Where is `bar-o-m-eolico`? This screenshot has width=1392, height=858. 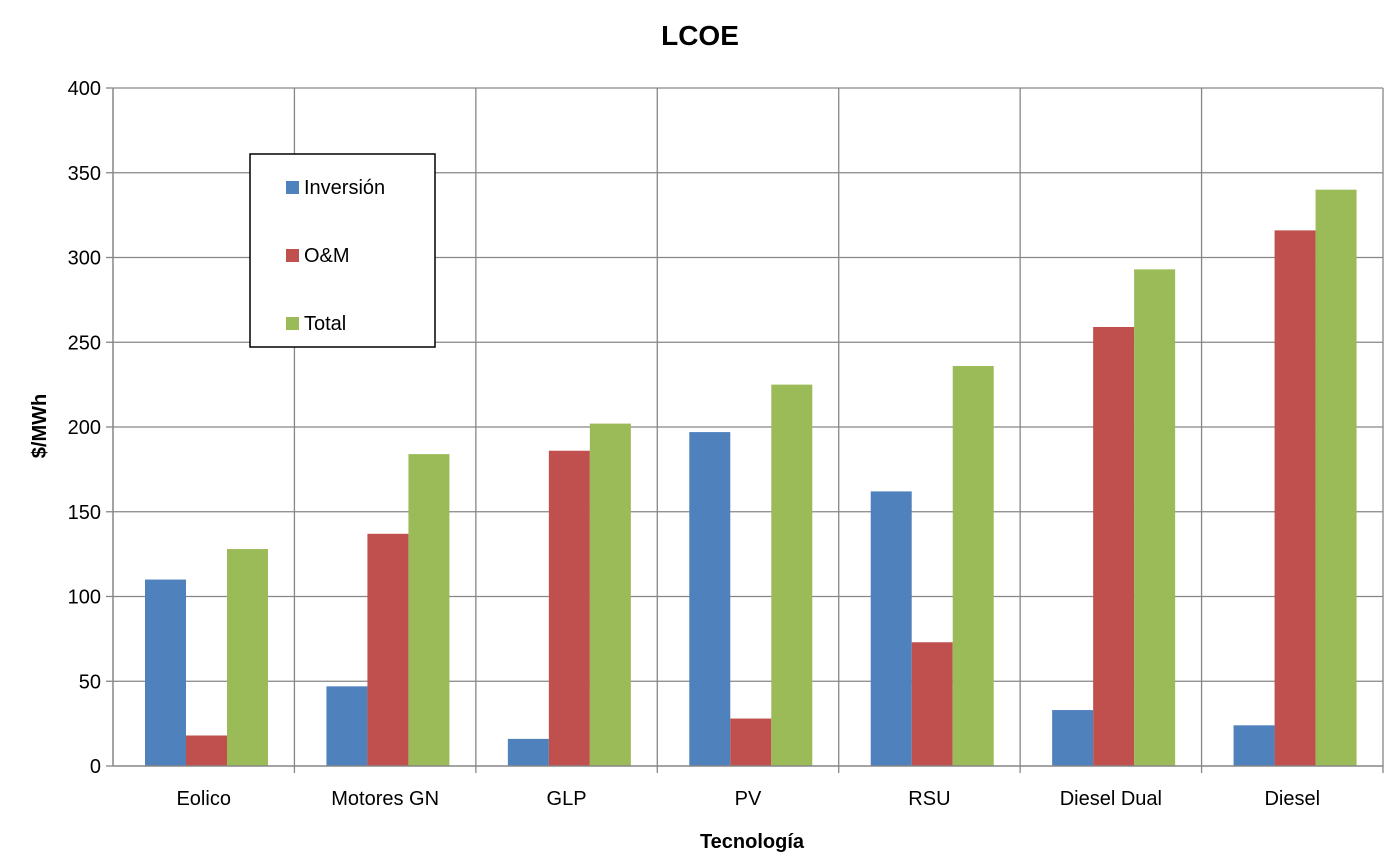
bar-o-m-eolico is located at coordinates (206, 750).